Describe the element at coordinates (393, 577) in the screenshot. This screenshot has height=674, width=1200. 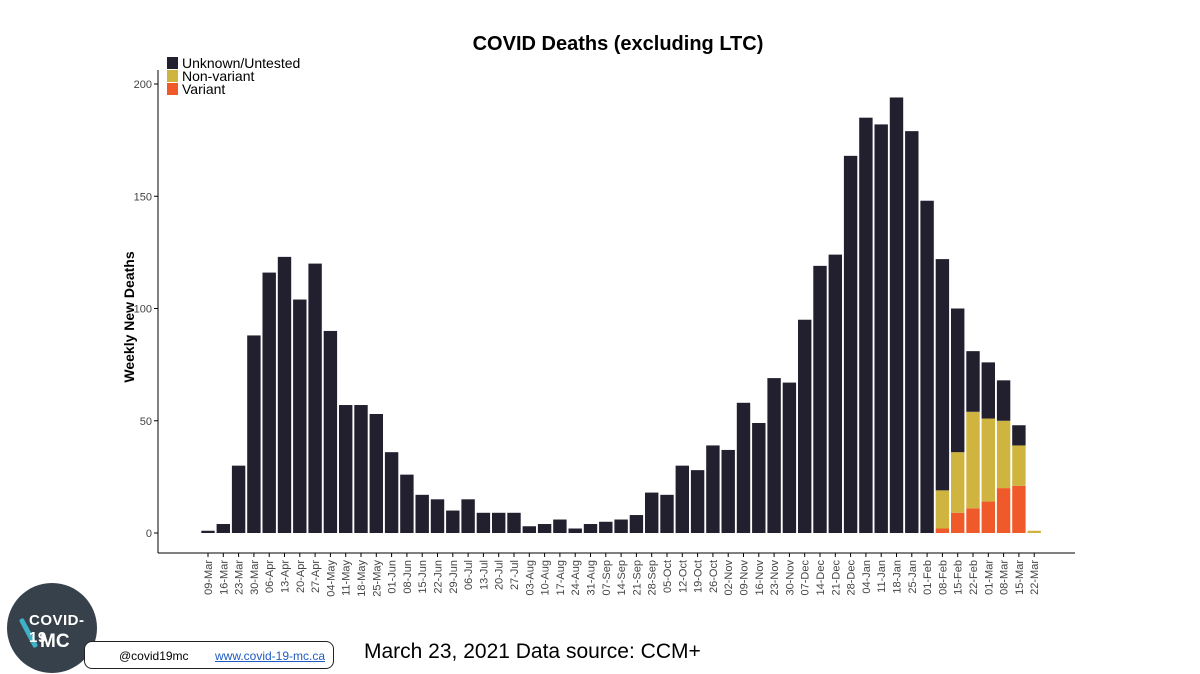
I see `x-tick-label: 01-Jun` at that location.